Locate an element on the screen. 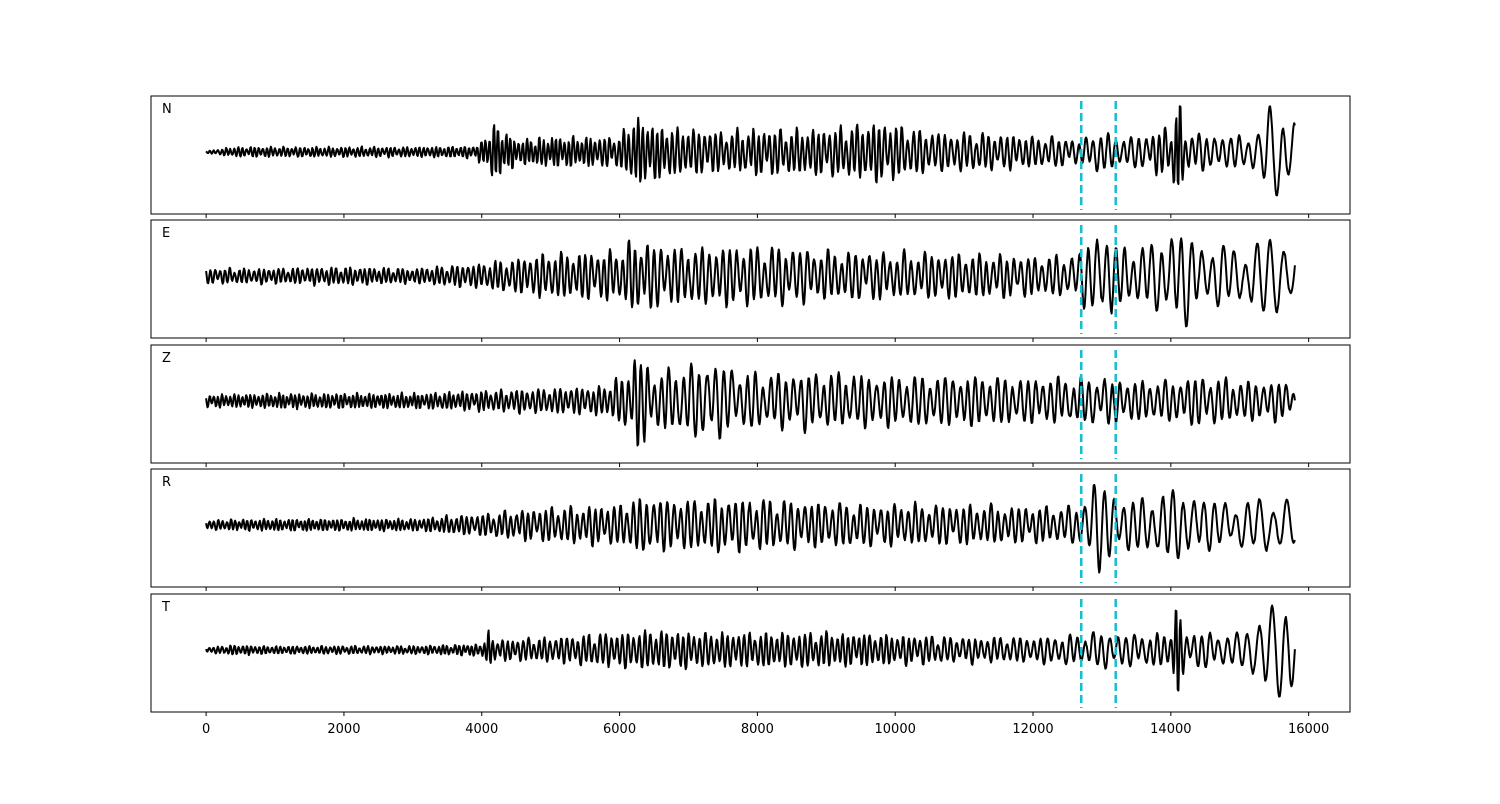 This screenshot has height=804, width=1500. x-tick-label: 2000 is located at coordinates (343, 729).